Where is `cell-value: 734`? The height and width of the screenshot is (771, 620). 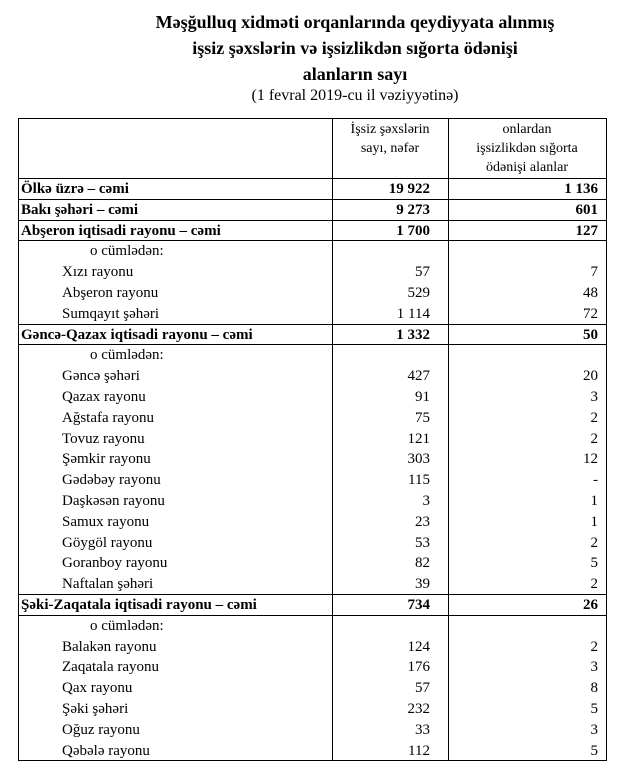
cell-value: 734 is located at coordinates (419, 605).